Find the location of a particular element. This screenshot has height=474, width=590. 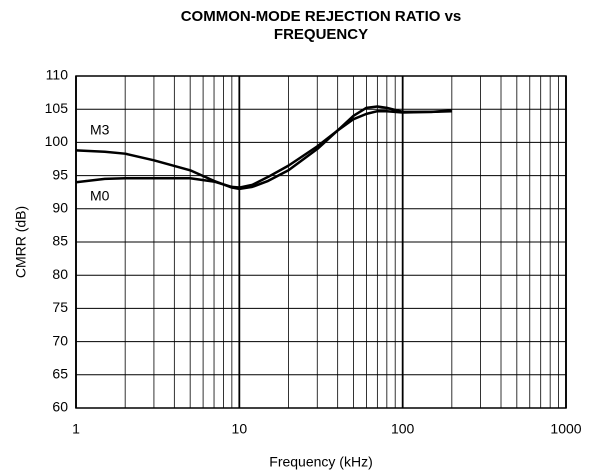

y-tick-label: 110 is located at coordinates (57, 75).